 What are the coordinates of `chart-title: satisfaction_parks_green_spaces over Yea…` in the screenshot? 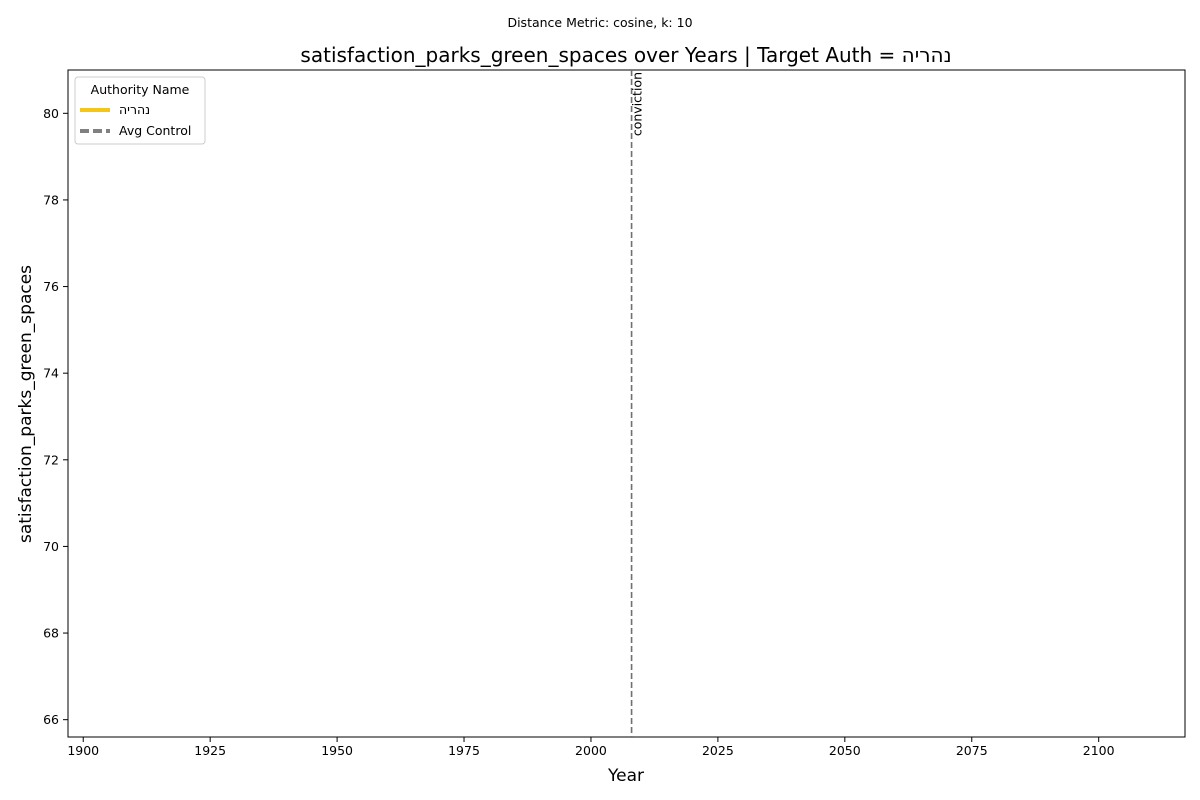 It's located at (625, 55).